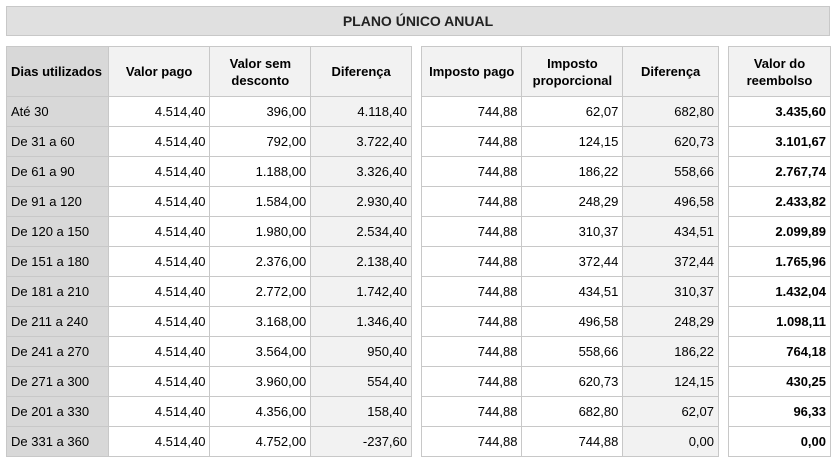 Image resolution: width=835 pixels, height=458 pixels. Describe the element at coordinates (57, 71) in the screenshot. I see `column-header-days-used: Dias utilizados` at that location.